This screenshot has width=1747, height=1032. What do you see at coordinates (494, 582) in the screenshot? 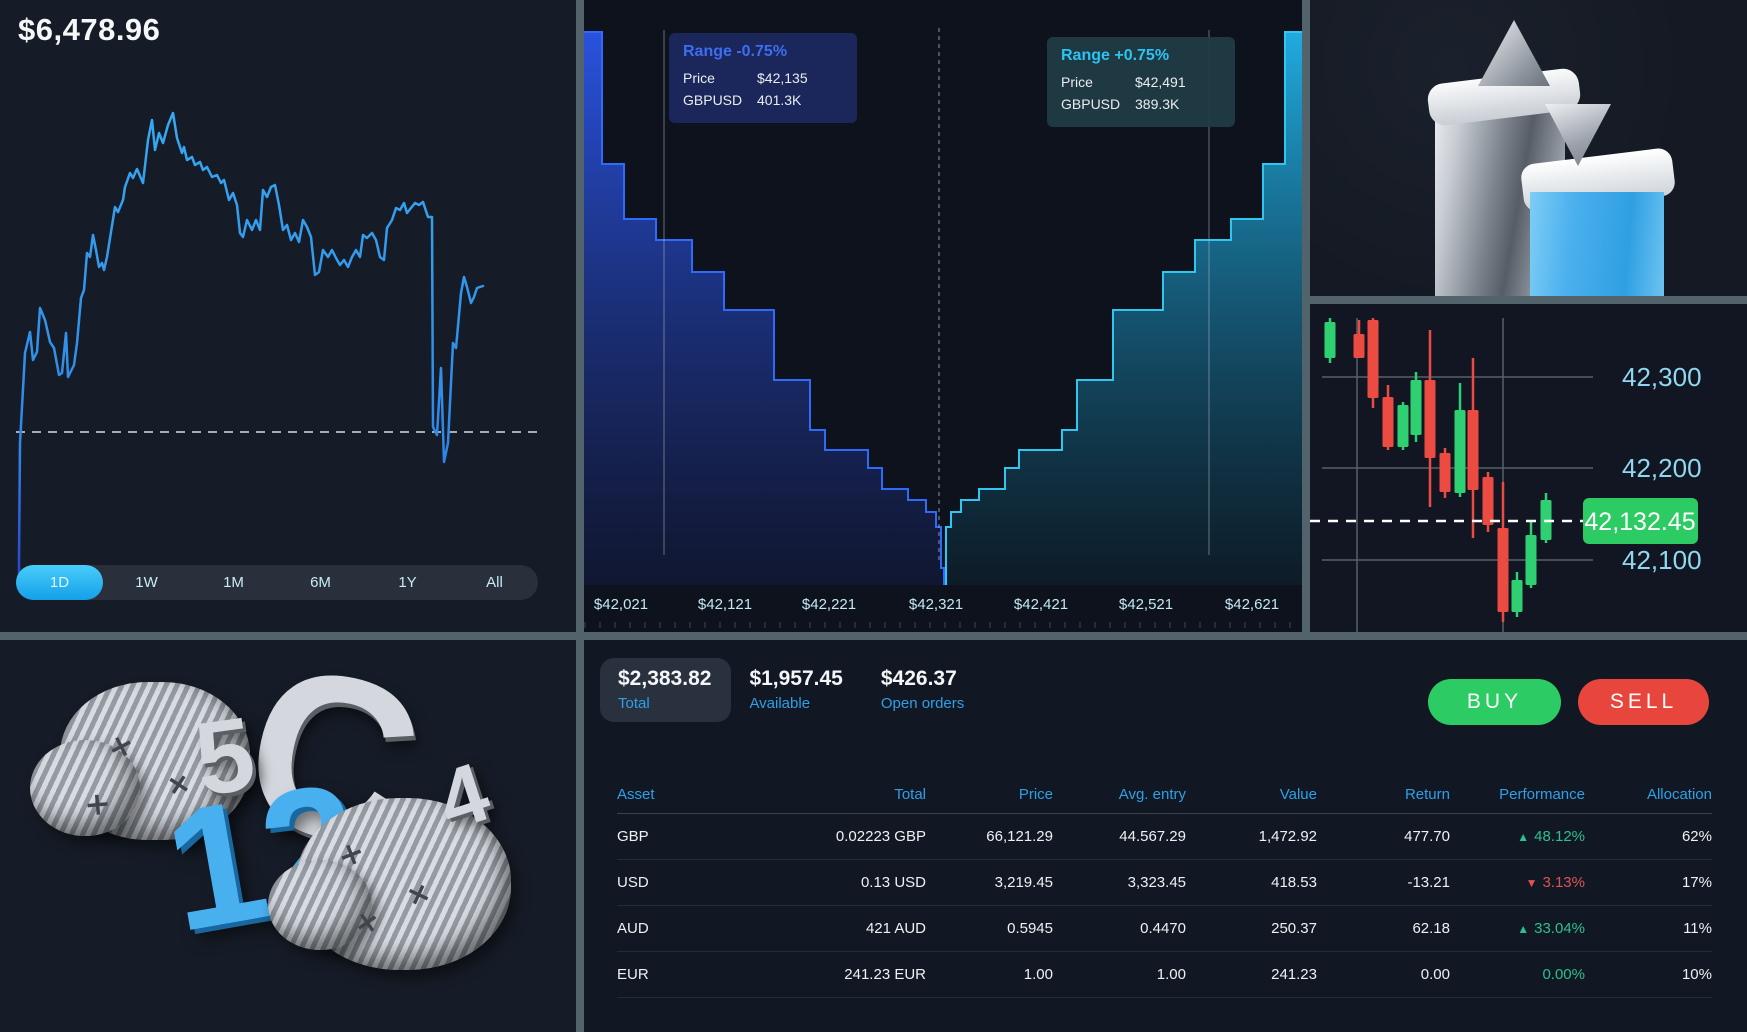
I see `range-button-all: All` at bounding box center [494, 582].